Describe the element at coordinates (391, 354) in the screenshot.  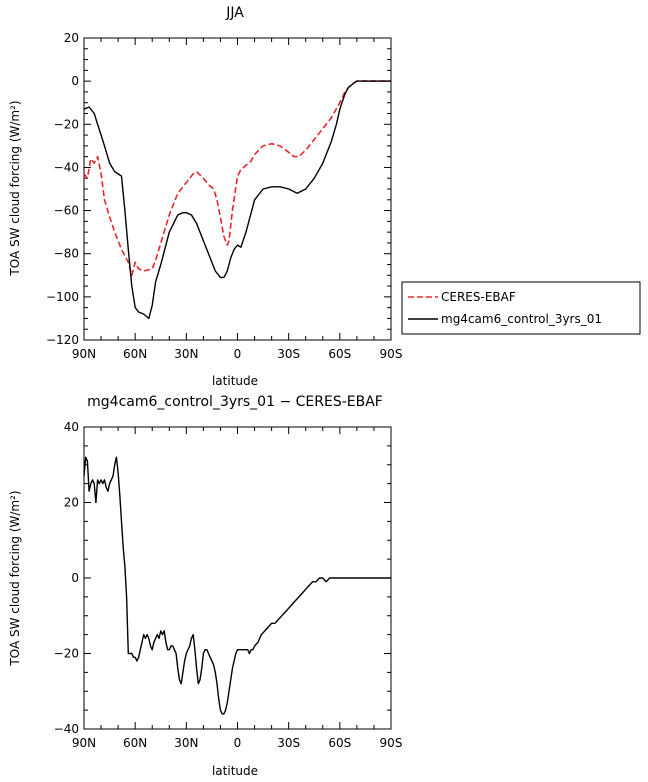
I see `jja-xtick-label: 90S` at that location.